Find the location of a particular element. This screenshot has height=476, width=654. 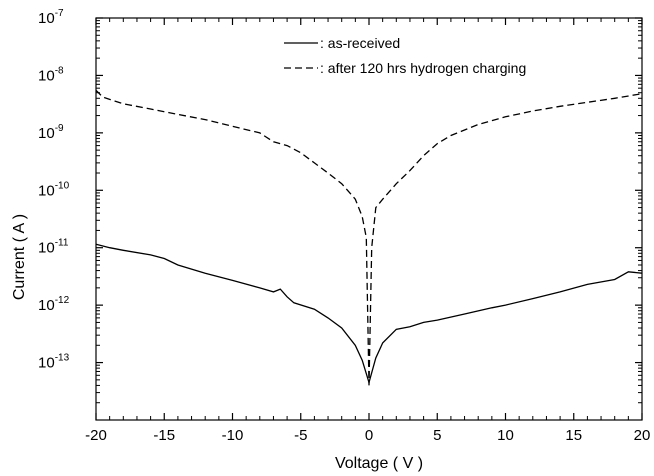

y-tick-label: 10⁻⁸ is located at coordinates (51, 74).